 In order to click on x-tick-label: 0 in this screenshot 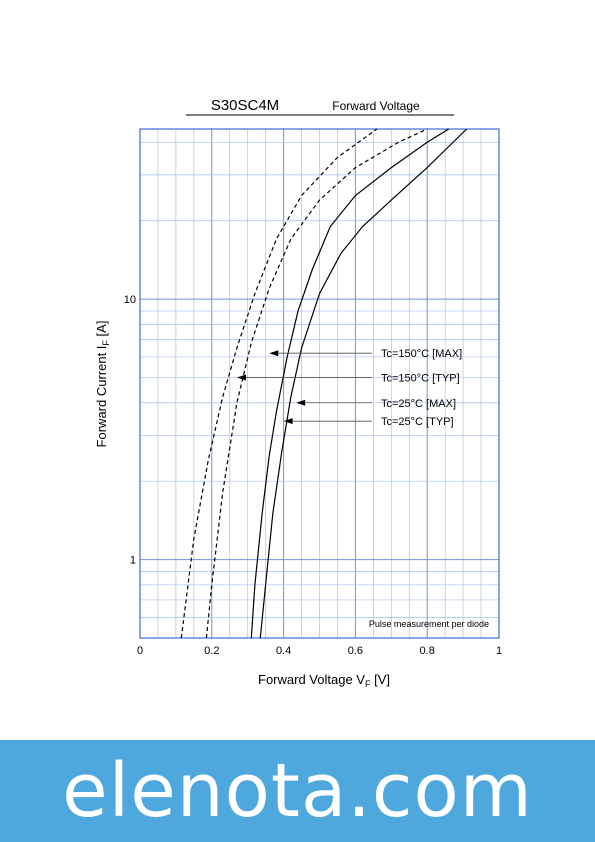, I will do `click(140, 651)`.